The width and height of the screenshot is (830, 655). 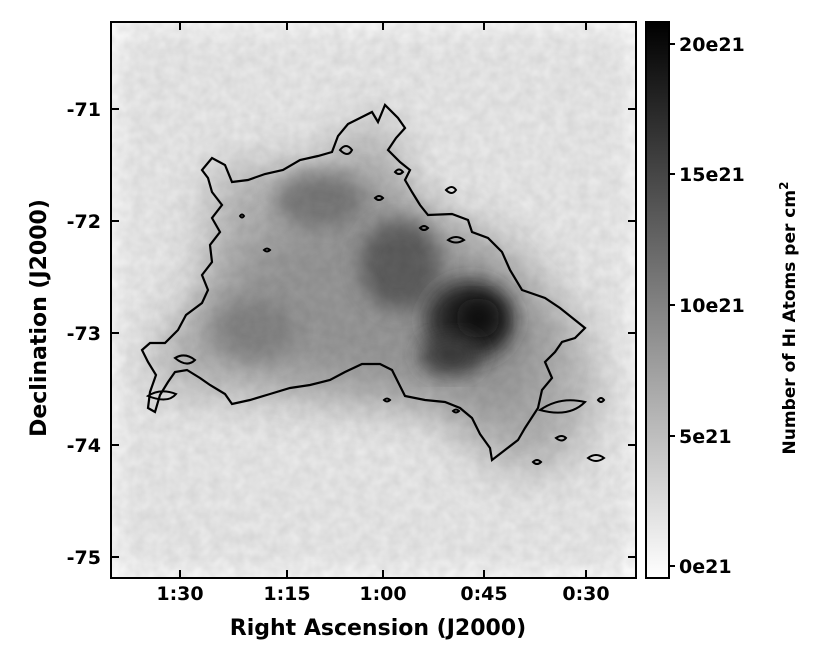 What do you see at coordinates (286, 594) in the screenshot?
I see `x-tick-label: 1:15` at bounding box center [286, 594].